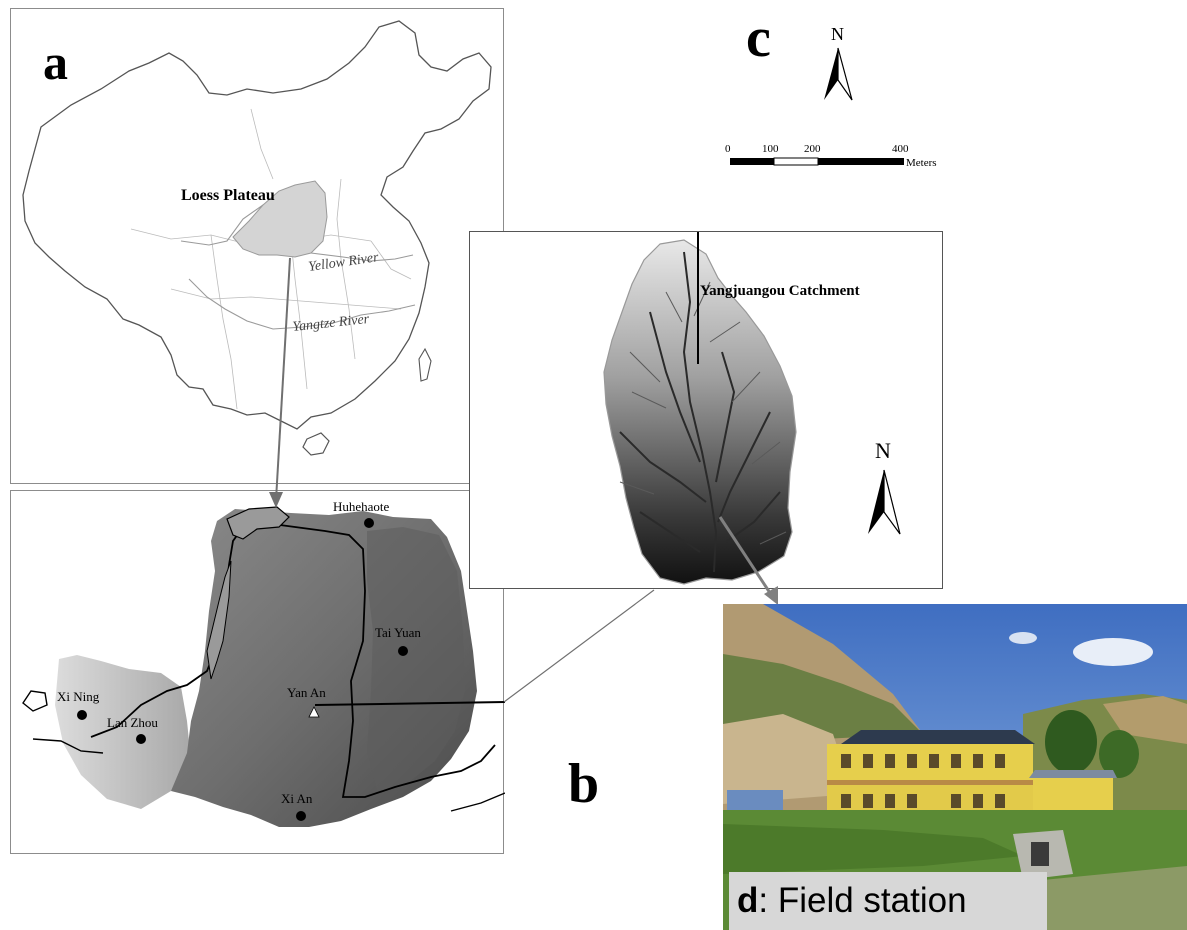 The height and width of the screenshot is (930, 1187). I want to click on huhehaote-label: Huhehaote, so click(361, 506).